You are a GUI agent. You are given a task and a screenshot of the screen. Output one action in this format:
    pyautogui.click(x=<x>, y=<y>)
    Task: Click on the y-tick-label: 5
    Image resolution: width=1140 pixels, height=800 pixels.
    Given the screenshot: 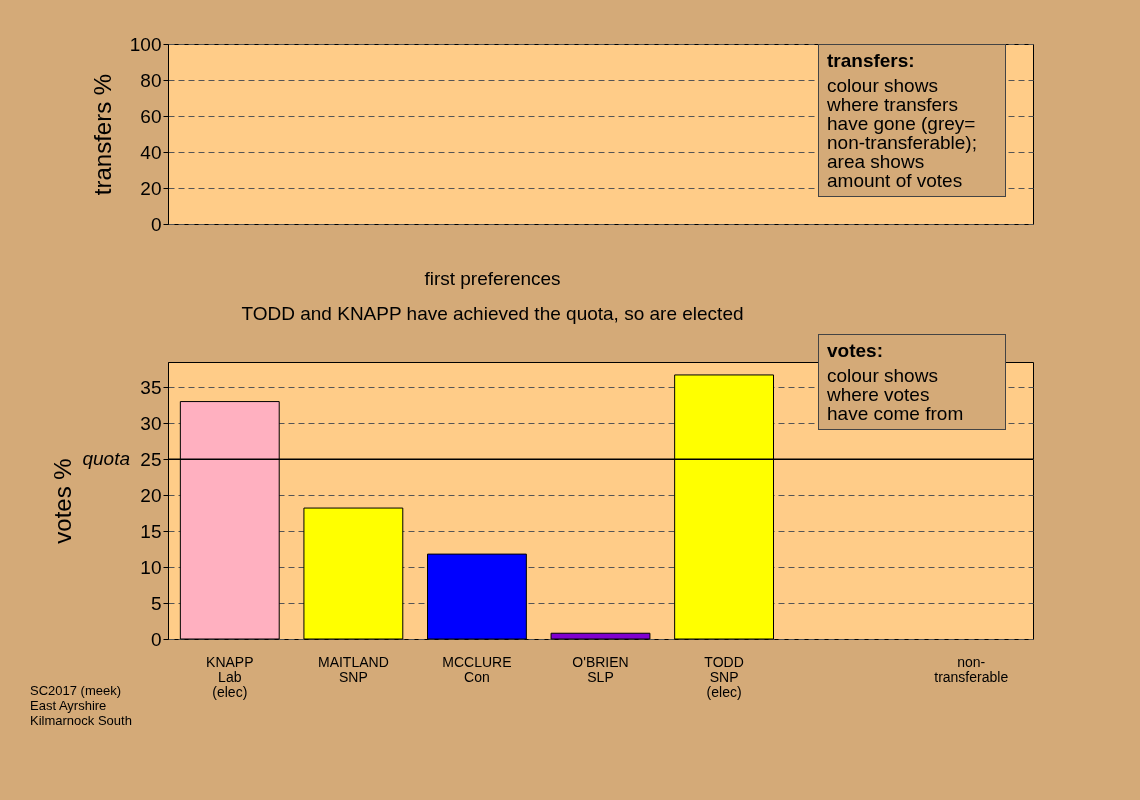 What is the action you would take?
    pyautogui.click(x=156, y=603)
    